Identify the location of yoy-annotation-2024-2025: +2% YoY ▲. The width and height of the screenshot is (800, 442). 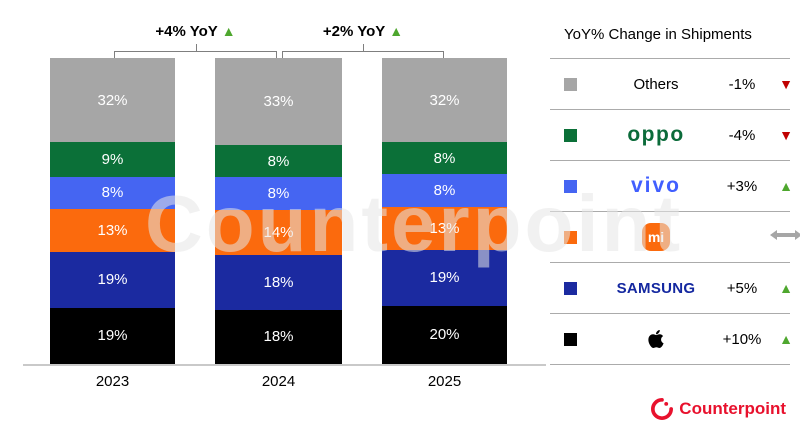
(363, 31).